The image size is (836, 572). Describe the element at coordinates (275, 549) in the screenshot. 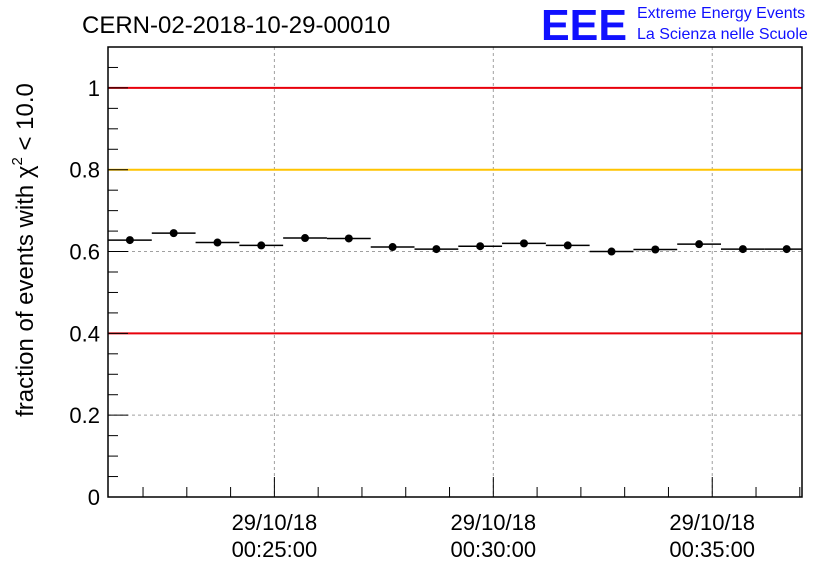

I see `x-tick-label-time: 00:25:00` at that location.